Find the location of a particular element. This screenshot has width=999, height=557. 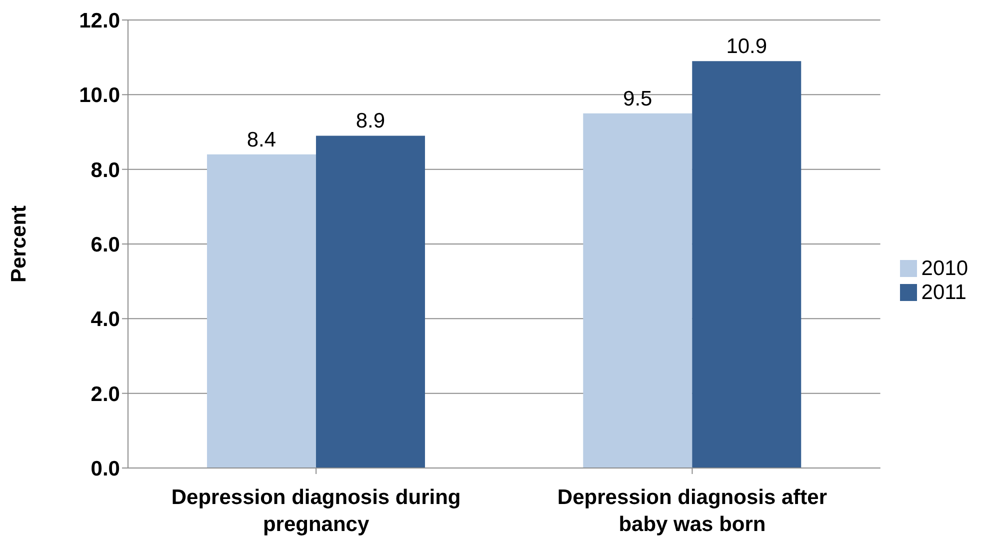

legend-label: 2011 is located at coordinates (943, 292).